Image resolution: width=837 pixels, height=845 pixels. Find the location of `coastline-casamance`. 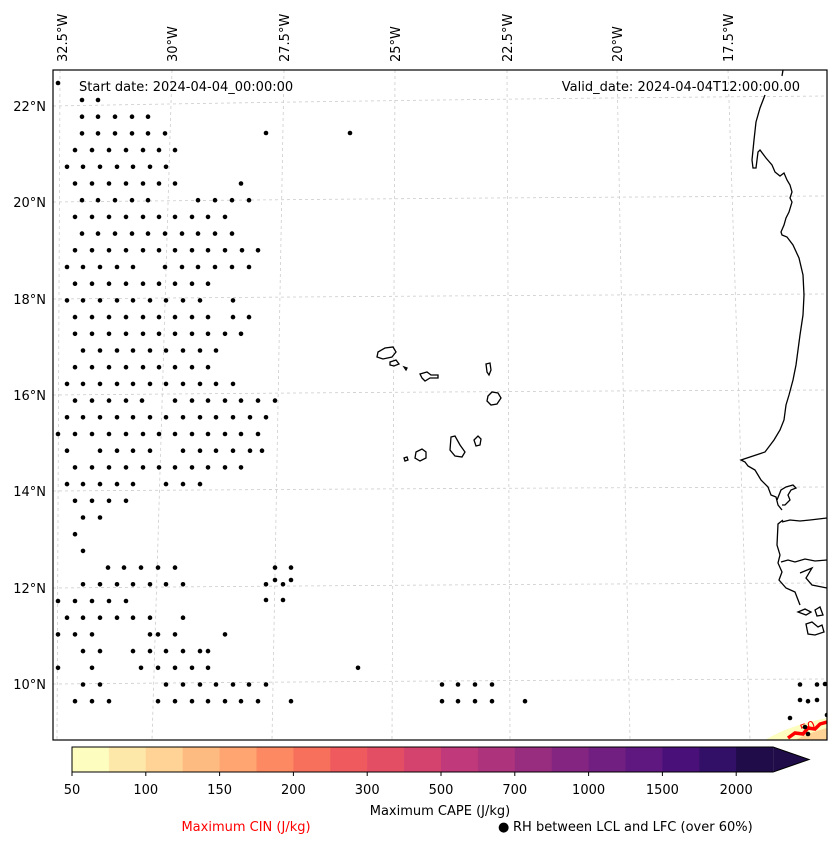

coastline-casamance is located at coordinates (803, 560).